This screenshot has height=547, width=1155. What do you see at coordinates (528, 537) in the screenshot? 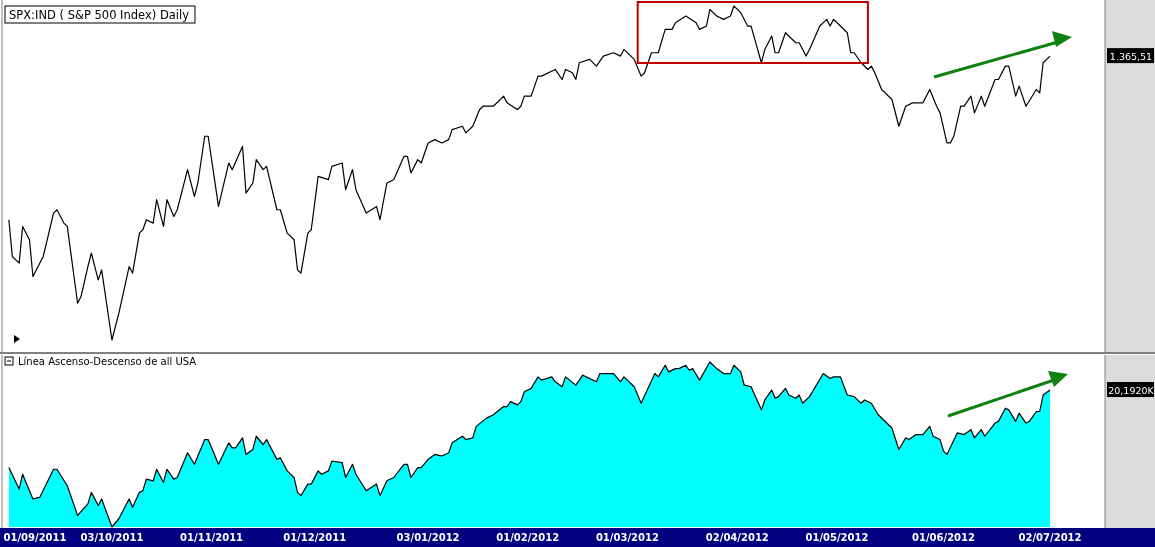
I see `x-tick-label: 01/02/2012` at bounding box center [528, 537].